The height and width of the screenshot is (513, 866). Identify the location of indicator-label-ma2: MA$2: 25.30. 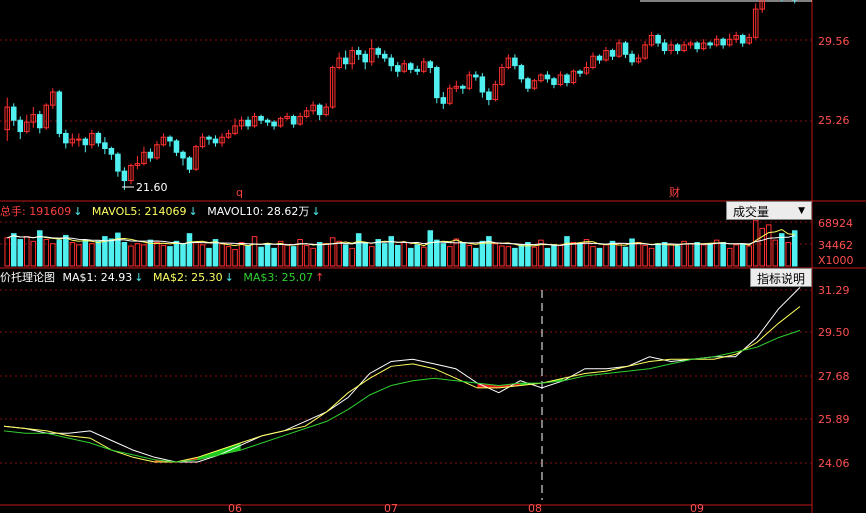
(188, 277).